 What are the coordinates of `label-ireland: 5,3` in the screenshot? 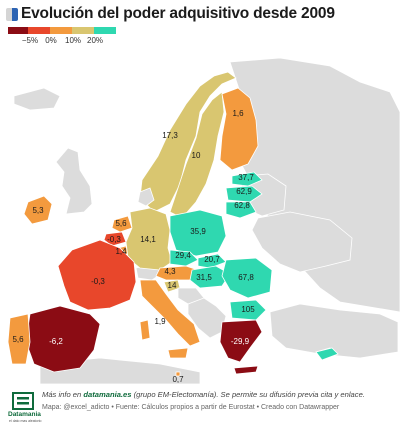 It's located at (38, 210).